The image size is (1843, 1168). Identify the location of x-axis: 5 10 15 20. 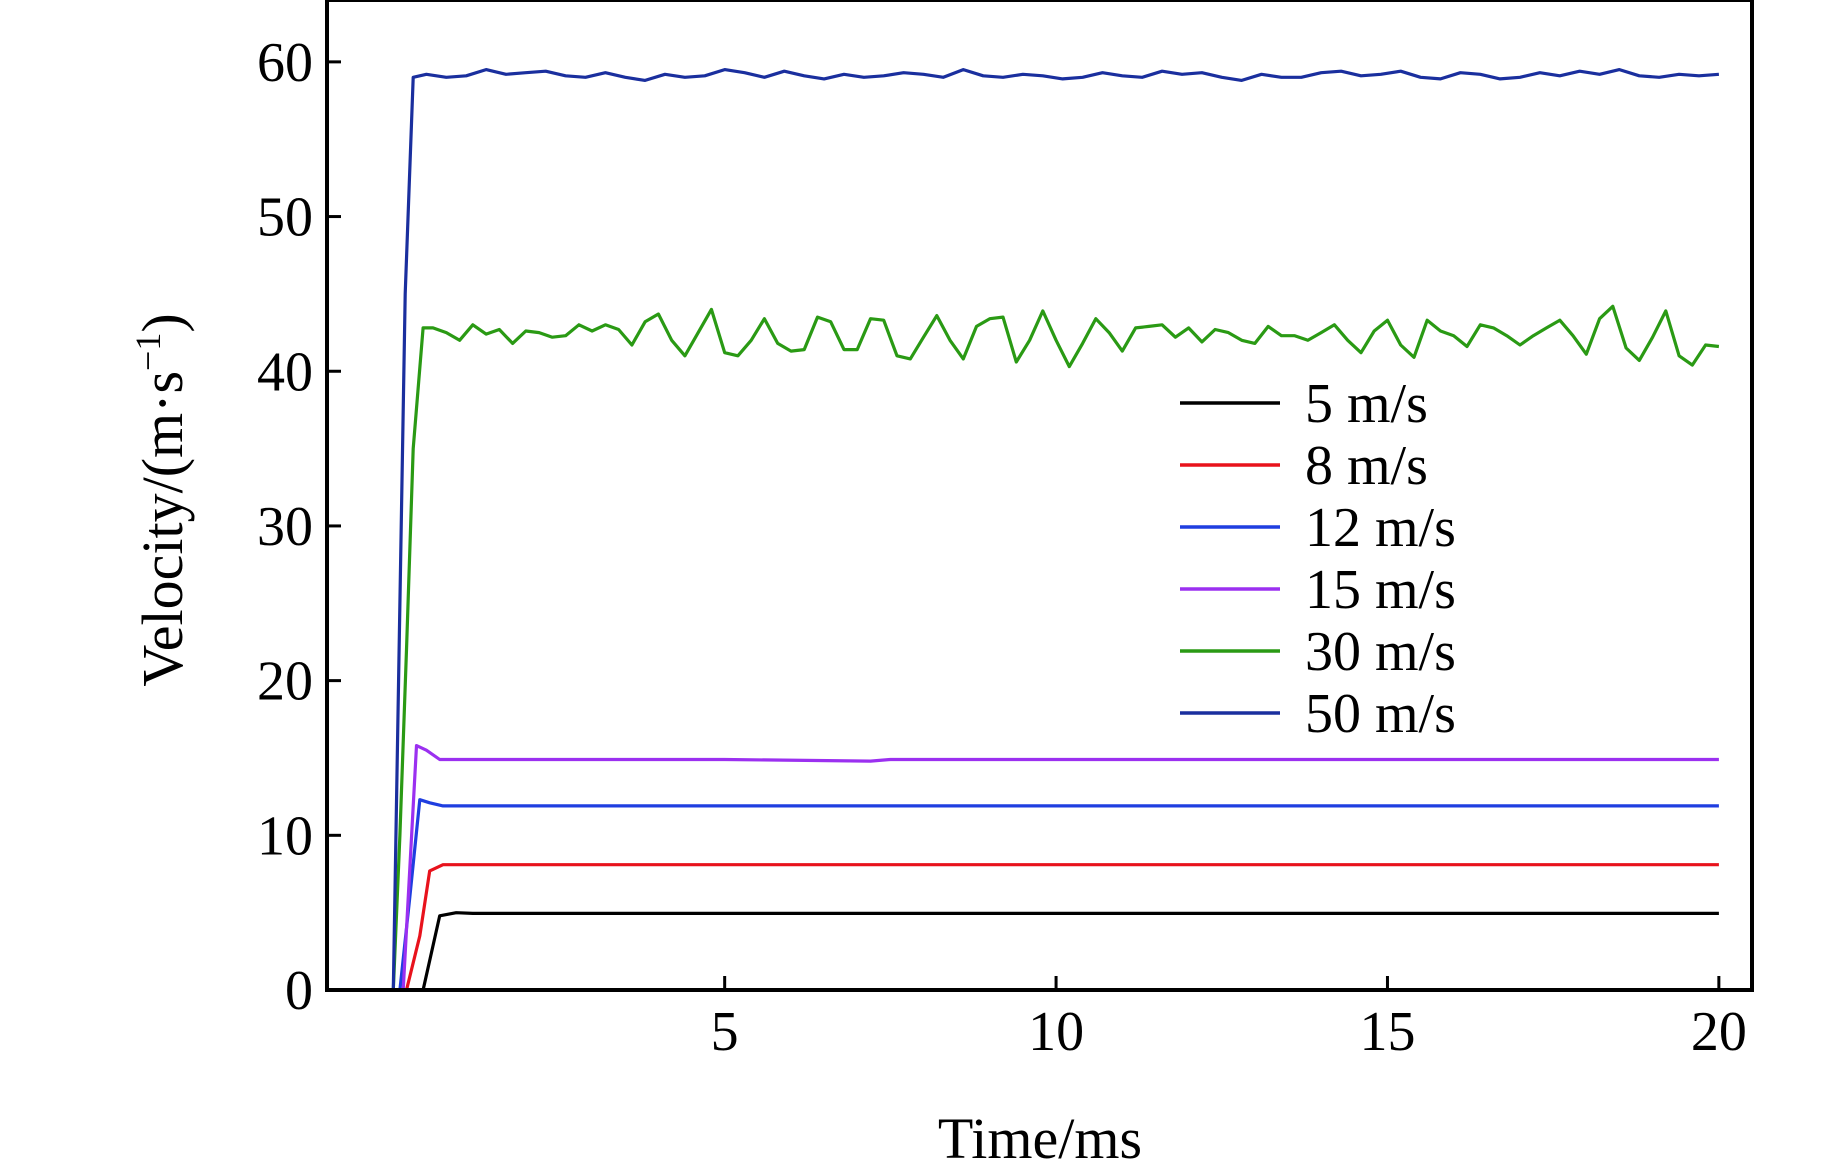
(1229, 1019).